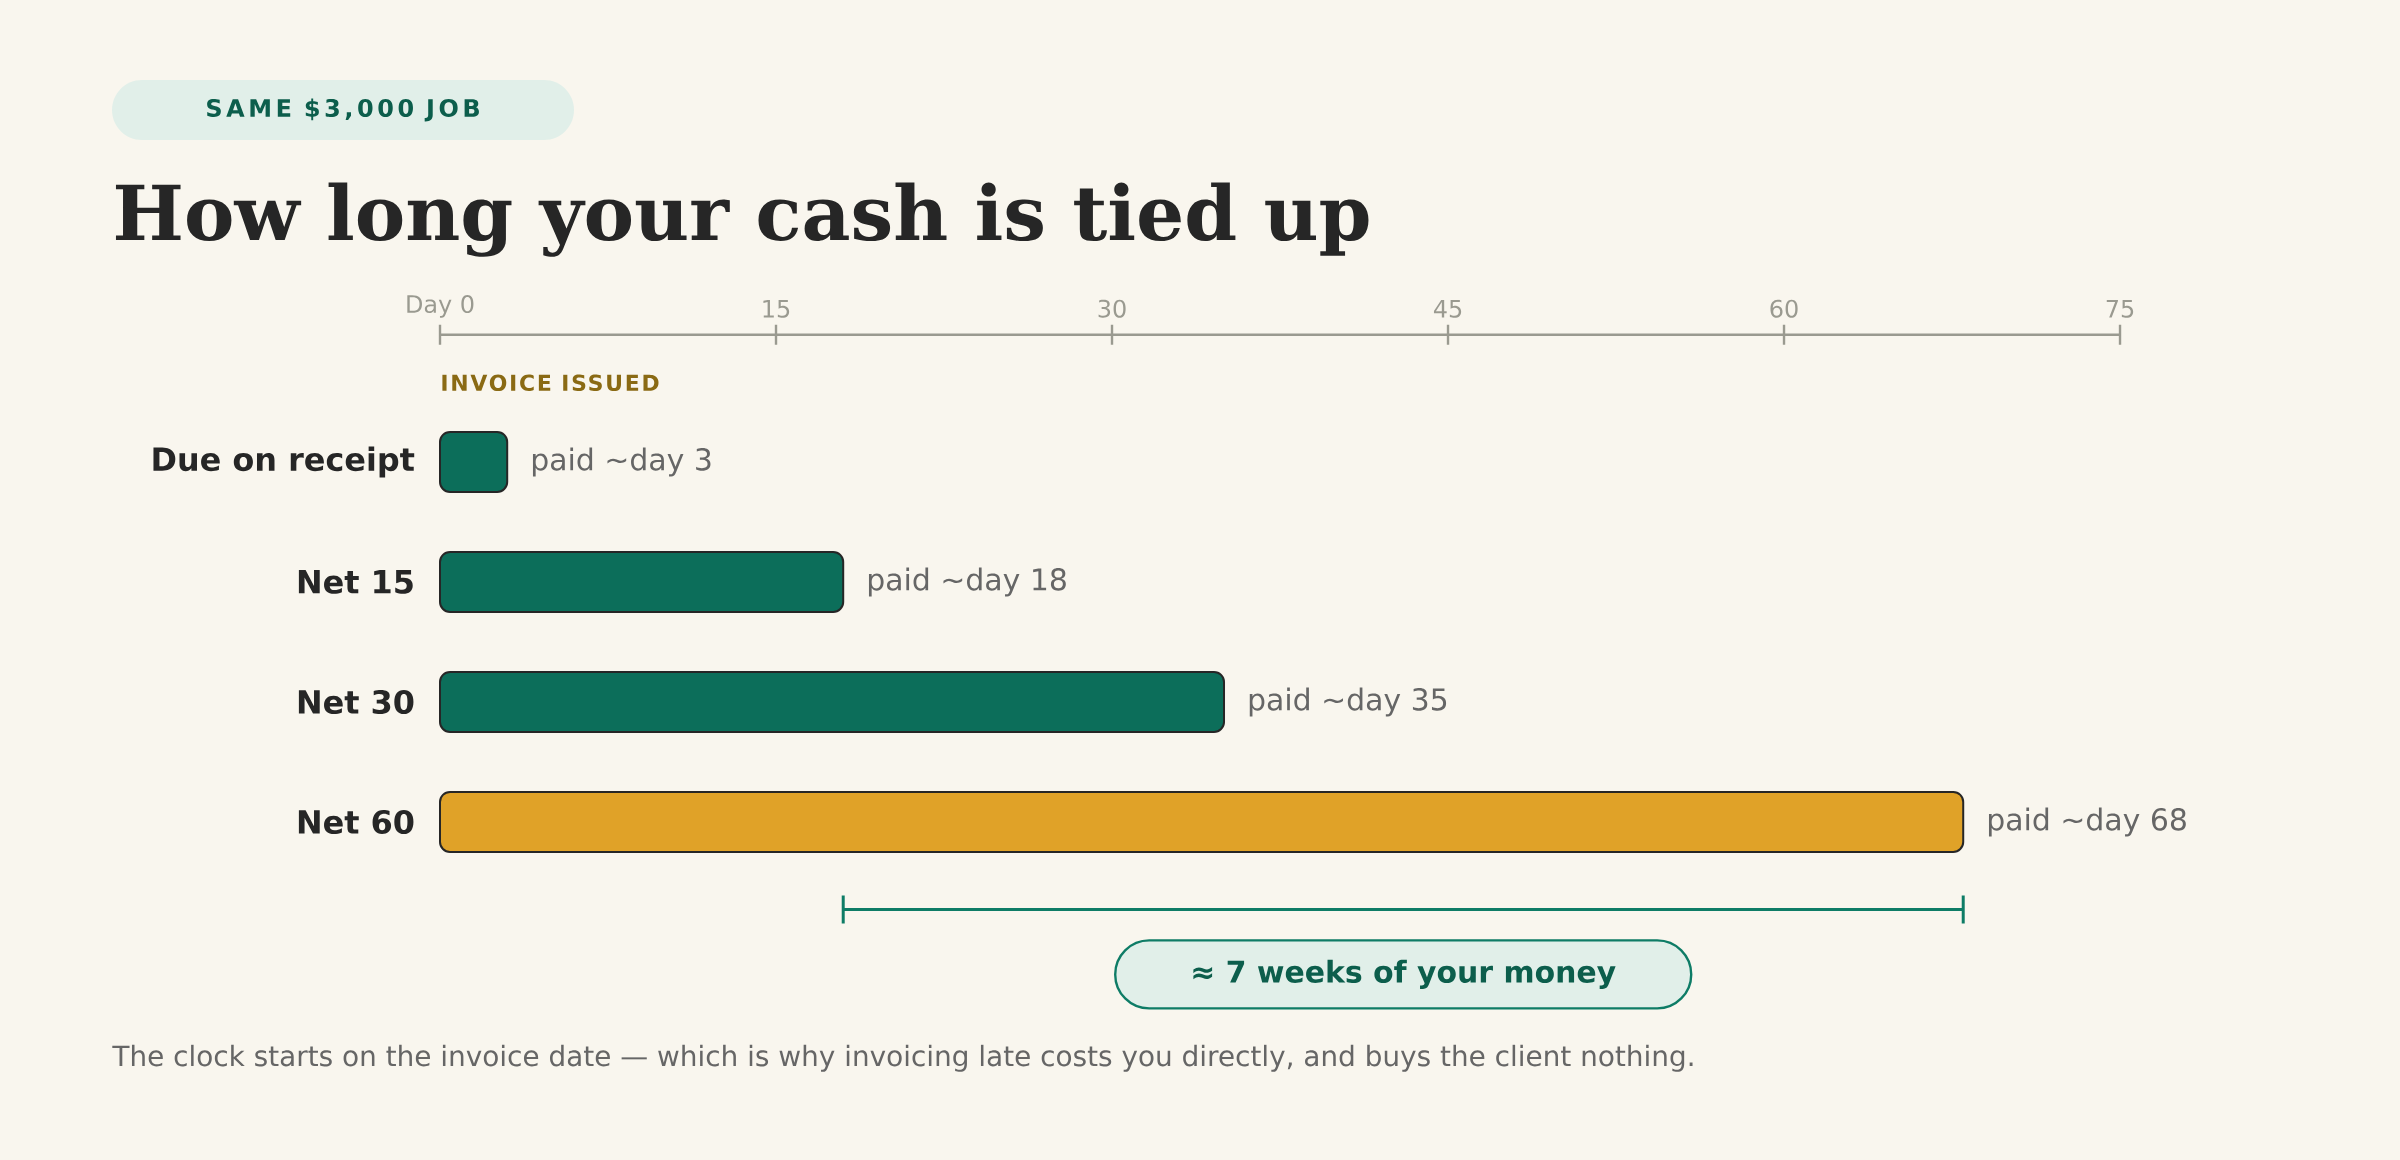 This screenshot has height=1160, width=2400. I want to click on text: ≈ 7 weeks of your money, so click(1404, 974).